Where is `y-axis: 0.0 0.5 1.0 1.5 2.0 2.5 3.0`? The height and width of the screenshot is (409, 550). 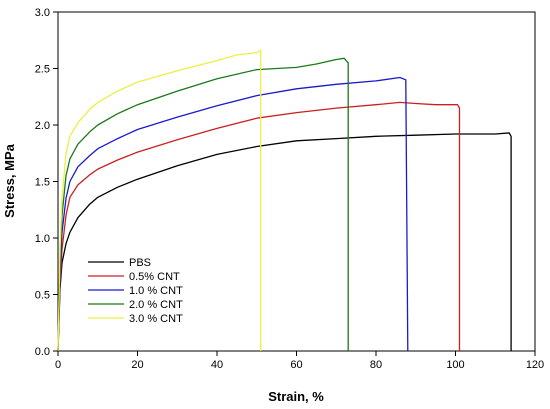
y-axis: 0.0 0.5 1.0 1.5 2.0 2.5 3.0 is located at coordinates (46, 182).